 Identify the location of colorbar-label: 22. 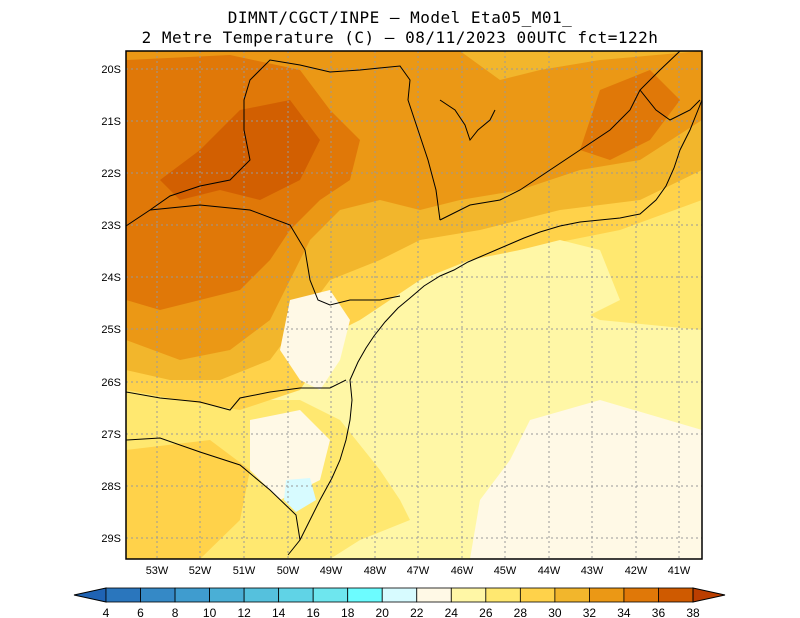
(417, 612).